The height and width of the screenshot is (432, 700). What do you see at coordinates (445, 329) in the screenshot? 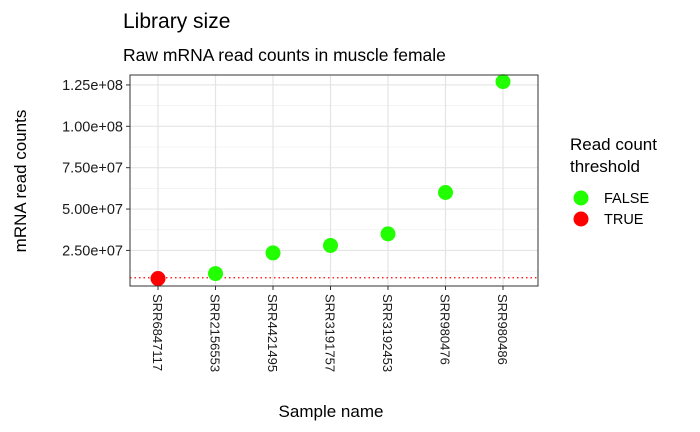
I see `x-tick-label: SRR980476` at bounding box center [445, 329].